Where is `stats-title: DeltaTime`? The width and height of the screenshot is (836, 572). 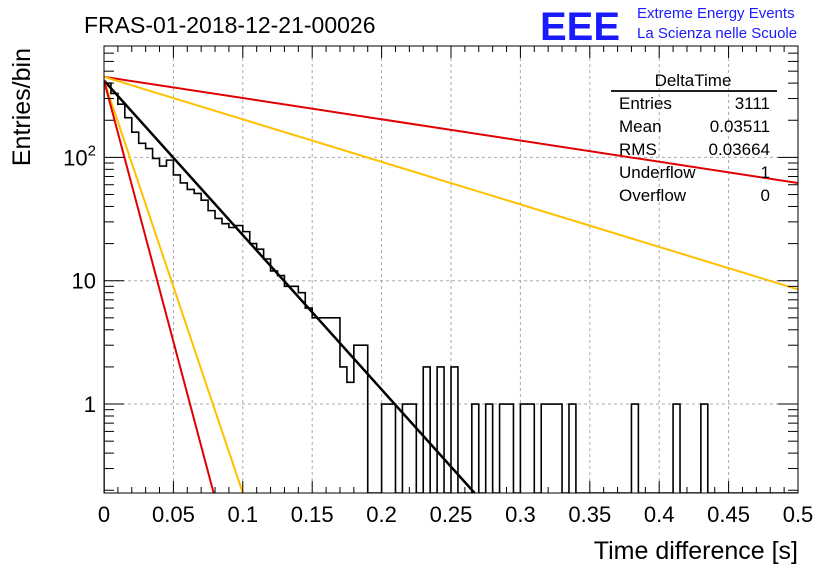
stats-title: DeltaTime is located at coordinates (693, 80).